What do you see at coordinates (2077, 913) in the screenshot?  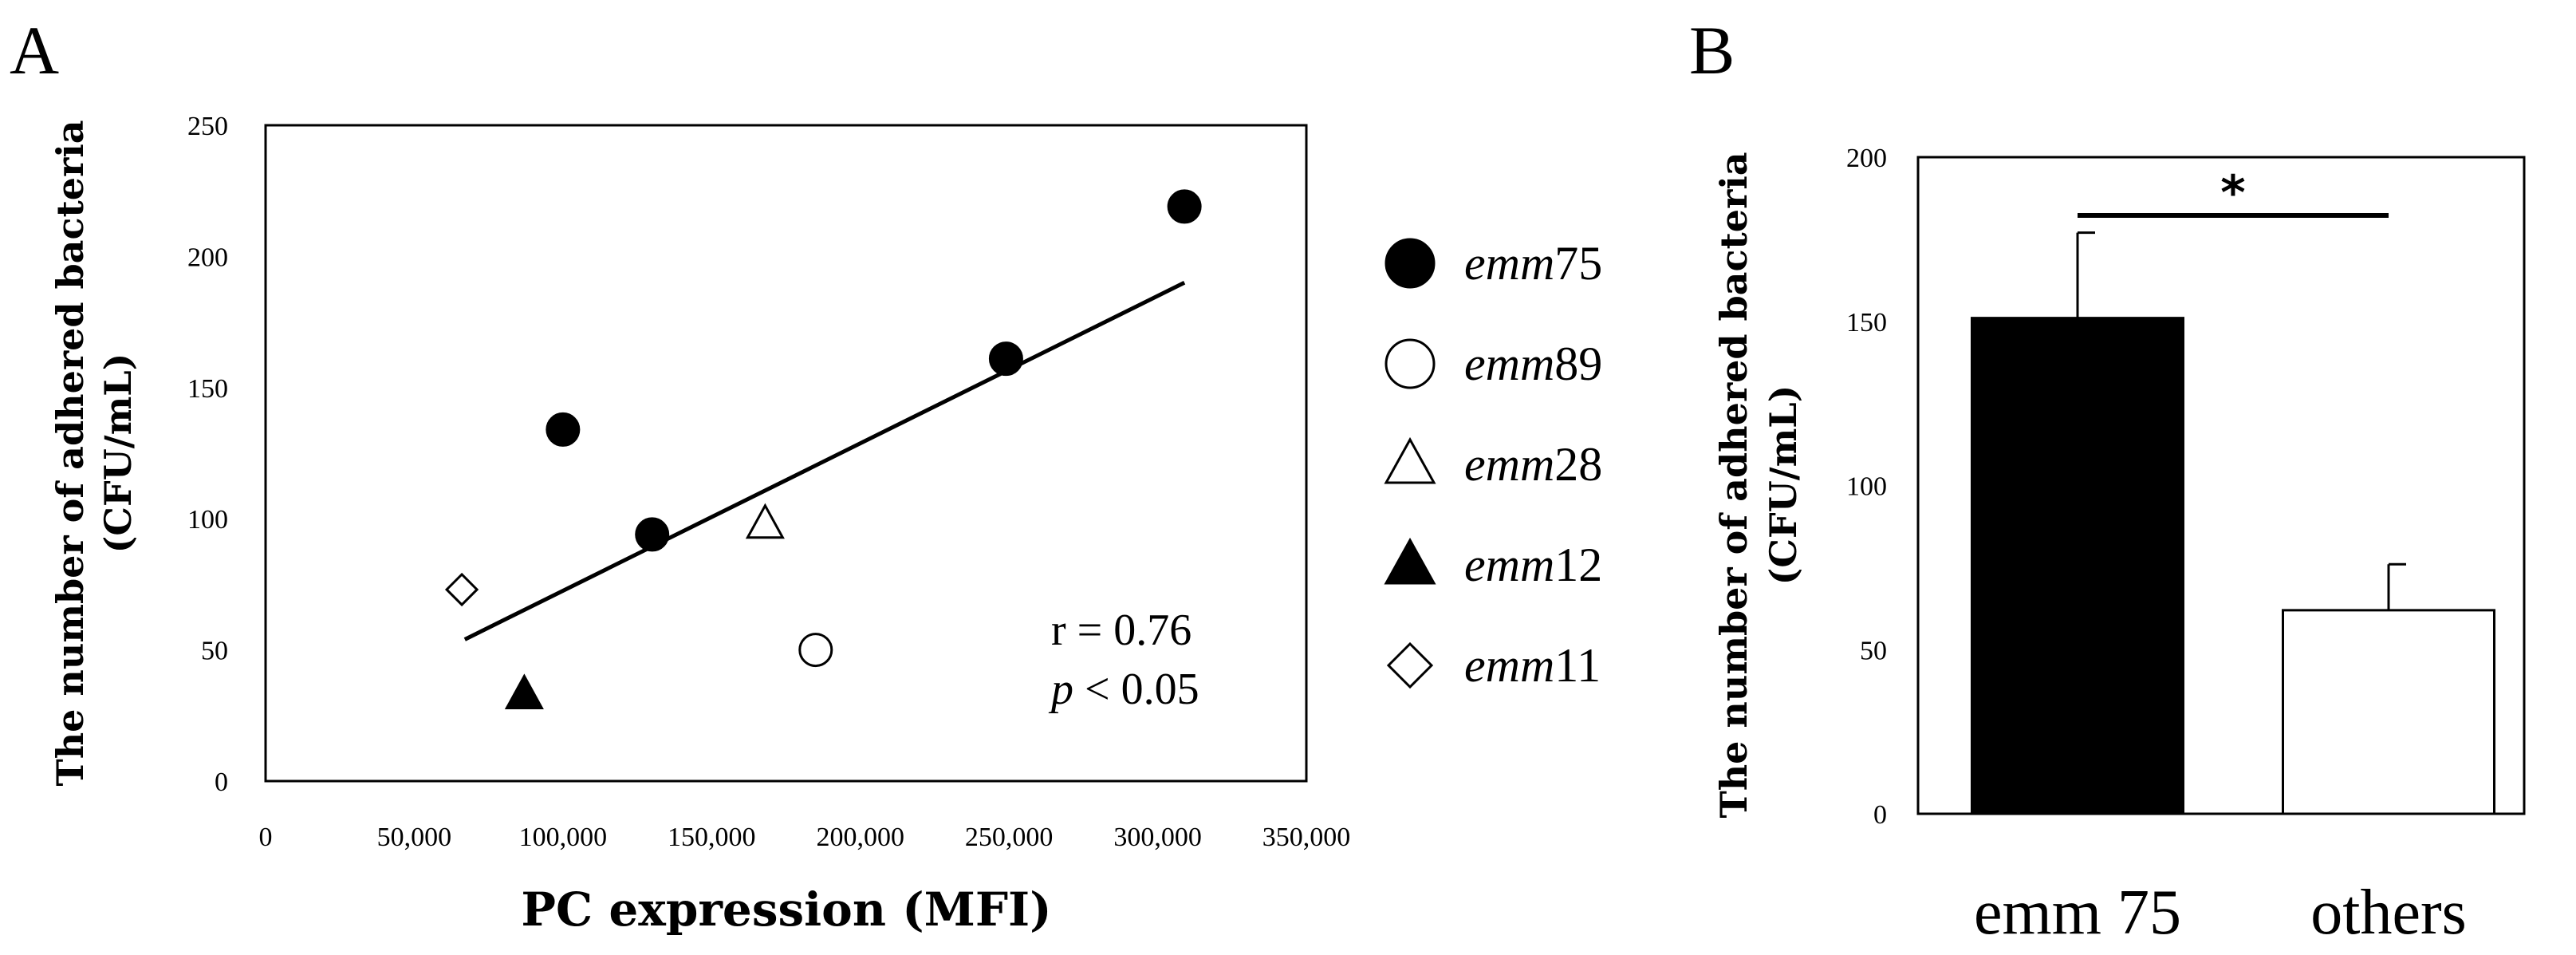 I see `category-label: emm 75` at bounding box center [2077, 913].